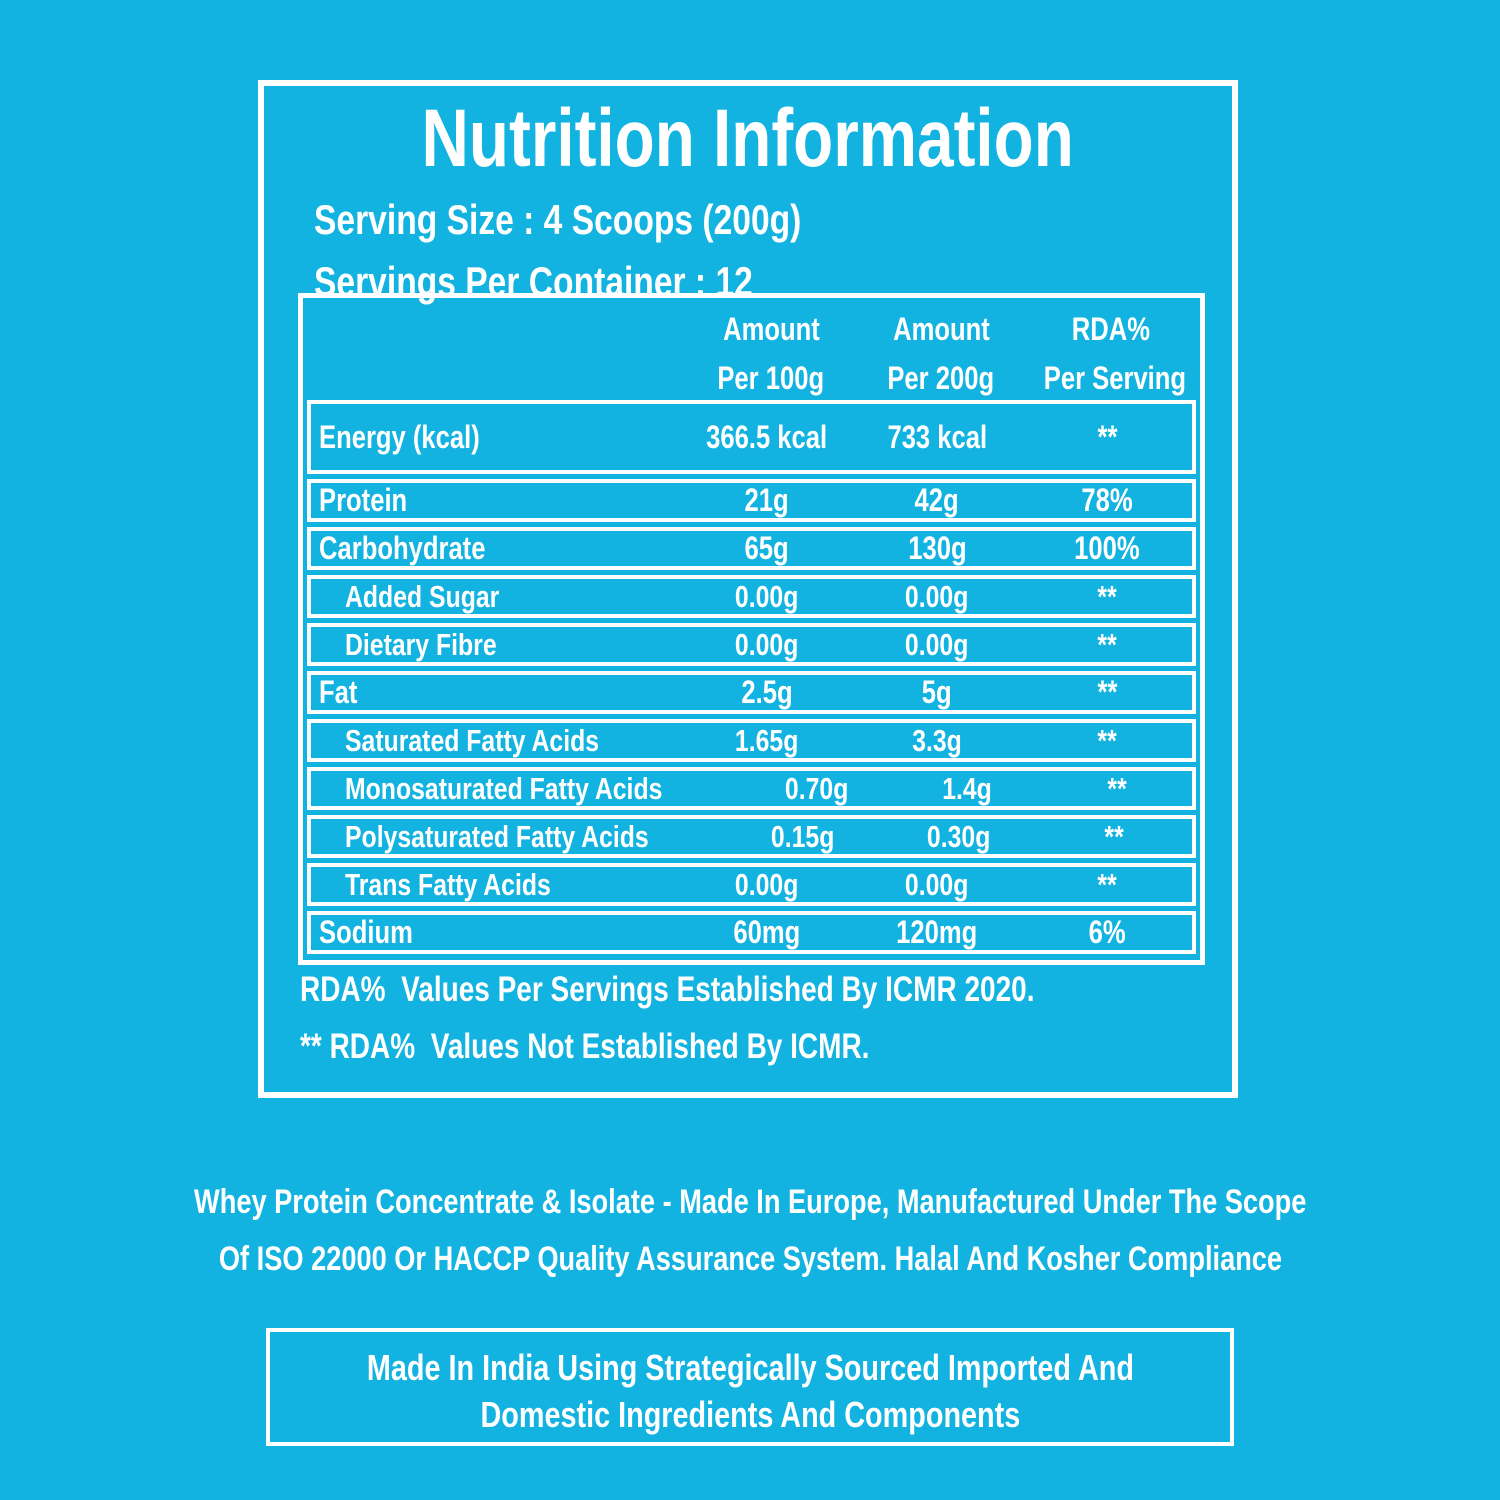 This screenshot has width=1500, height=1500. I want to click on table-row-fat: Fat 2.5g 5g **, so click(751, 692).